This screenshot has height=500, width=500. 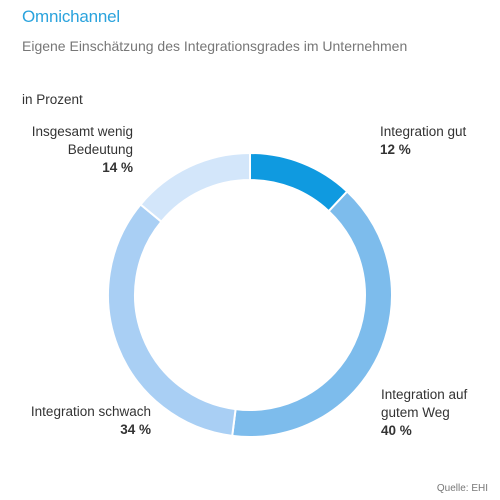 What do you see at coordinates (117, 167) in the screenshot?
I see `slice-label-value: 14 %` at bounding box center [117, 167].